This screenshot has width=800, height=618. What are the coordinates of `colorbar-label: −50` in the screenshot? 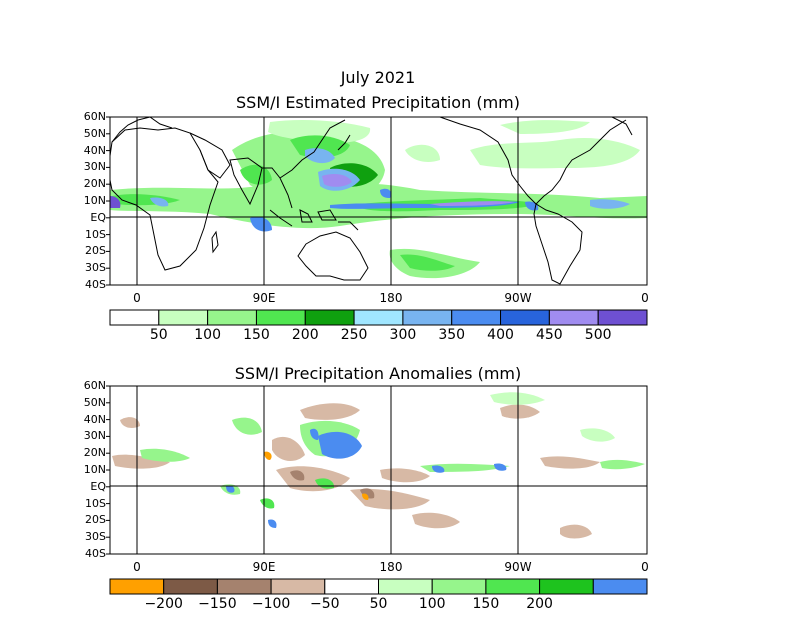 It's located at (325, 604).